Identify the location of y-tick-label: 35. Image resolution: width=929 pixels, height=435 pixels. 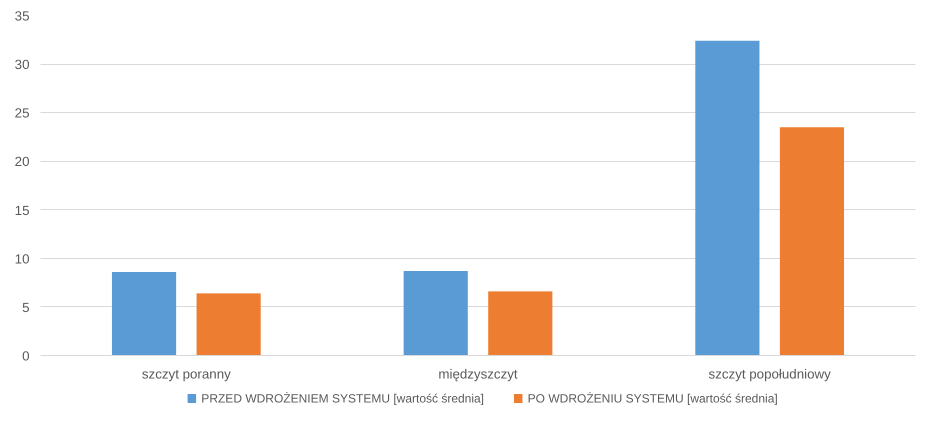
(22, 16).